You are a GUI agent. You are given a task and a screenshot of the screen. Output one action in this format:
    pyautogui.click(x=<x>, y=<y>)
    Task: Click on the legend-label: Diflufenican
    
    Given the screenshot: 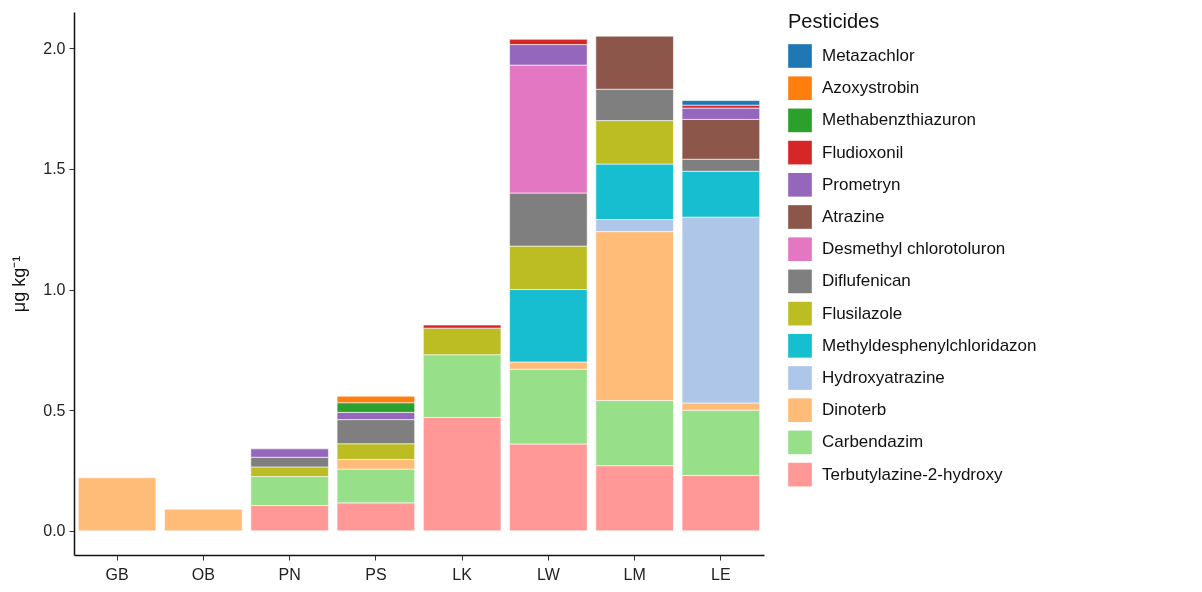 What is the action you would take?
    pyautogui.click(x=866, y=281)
    